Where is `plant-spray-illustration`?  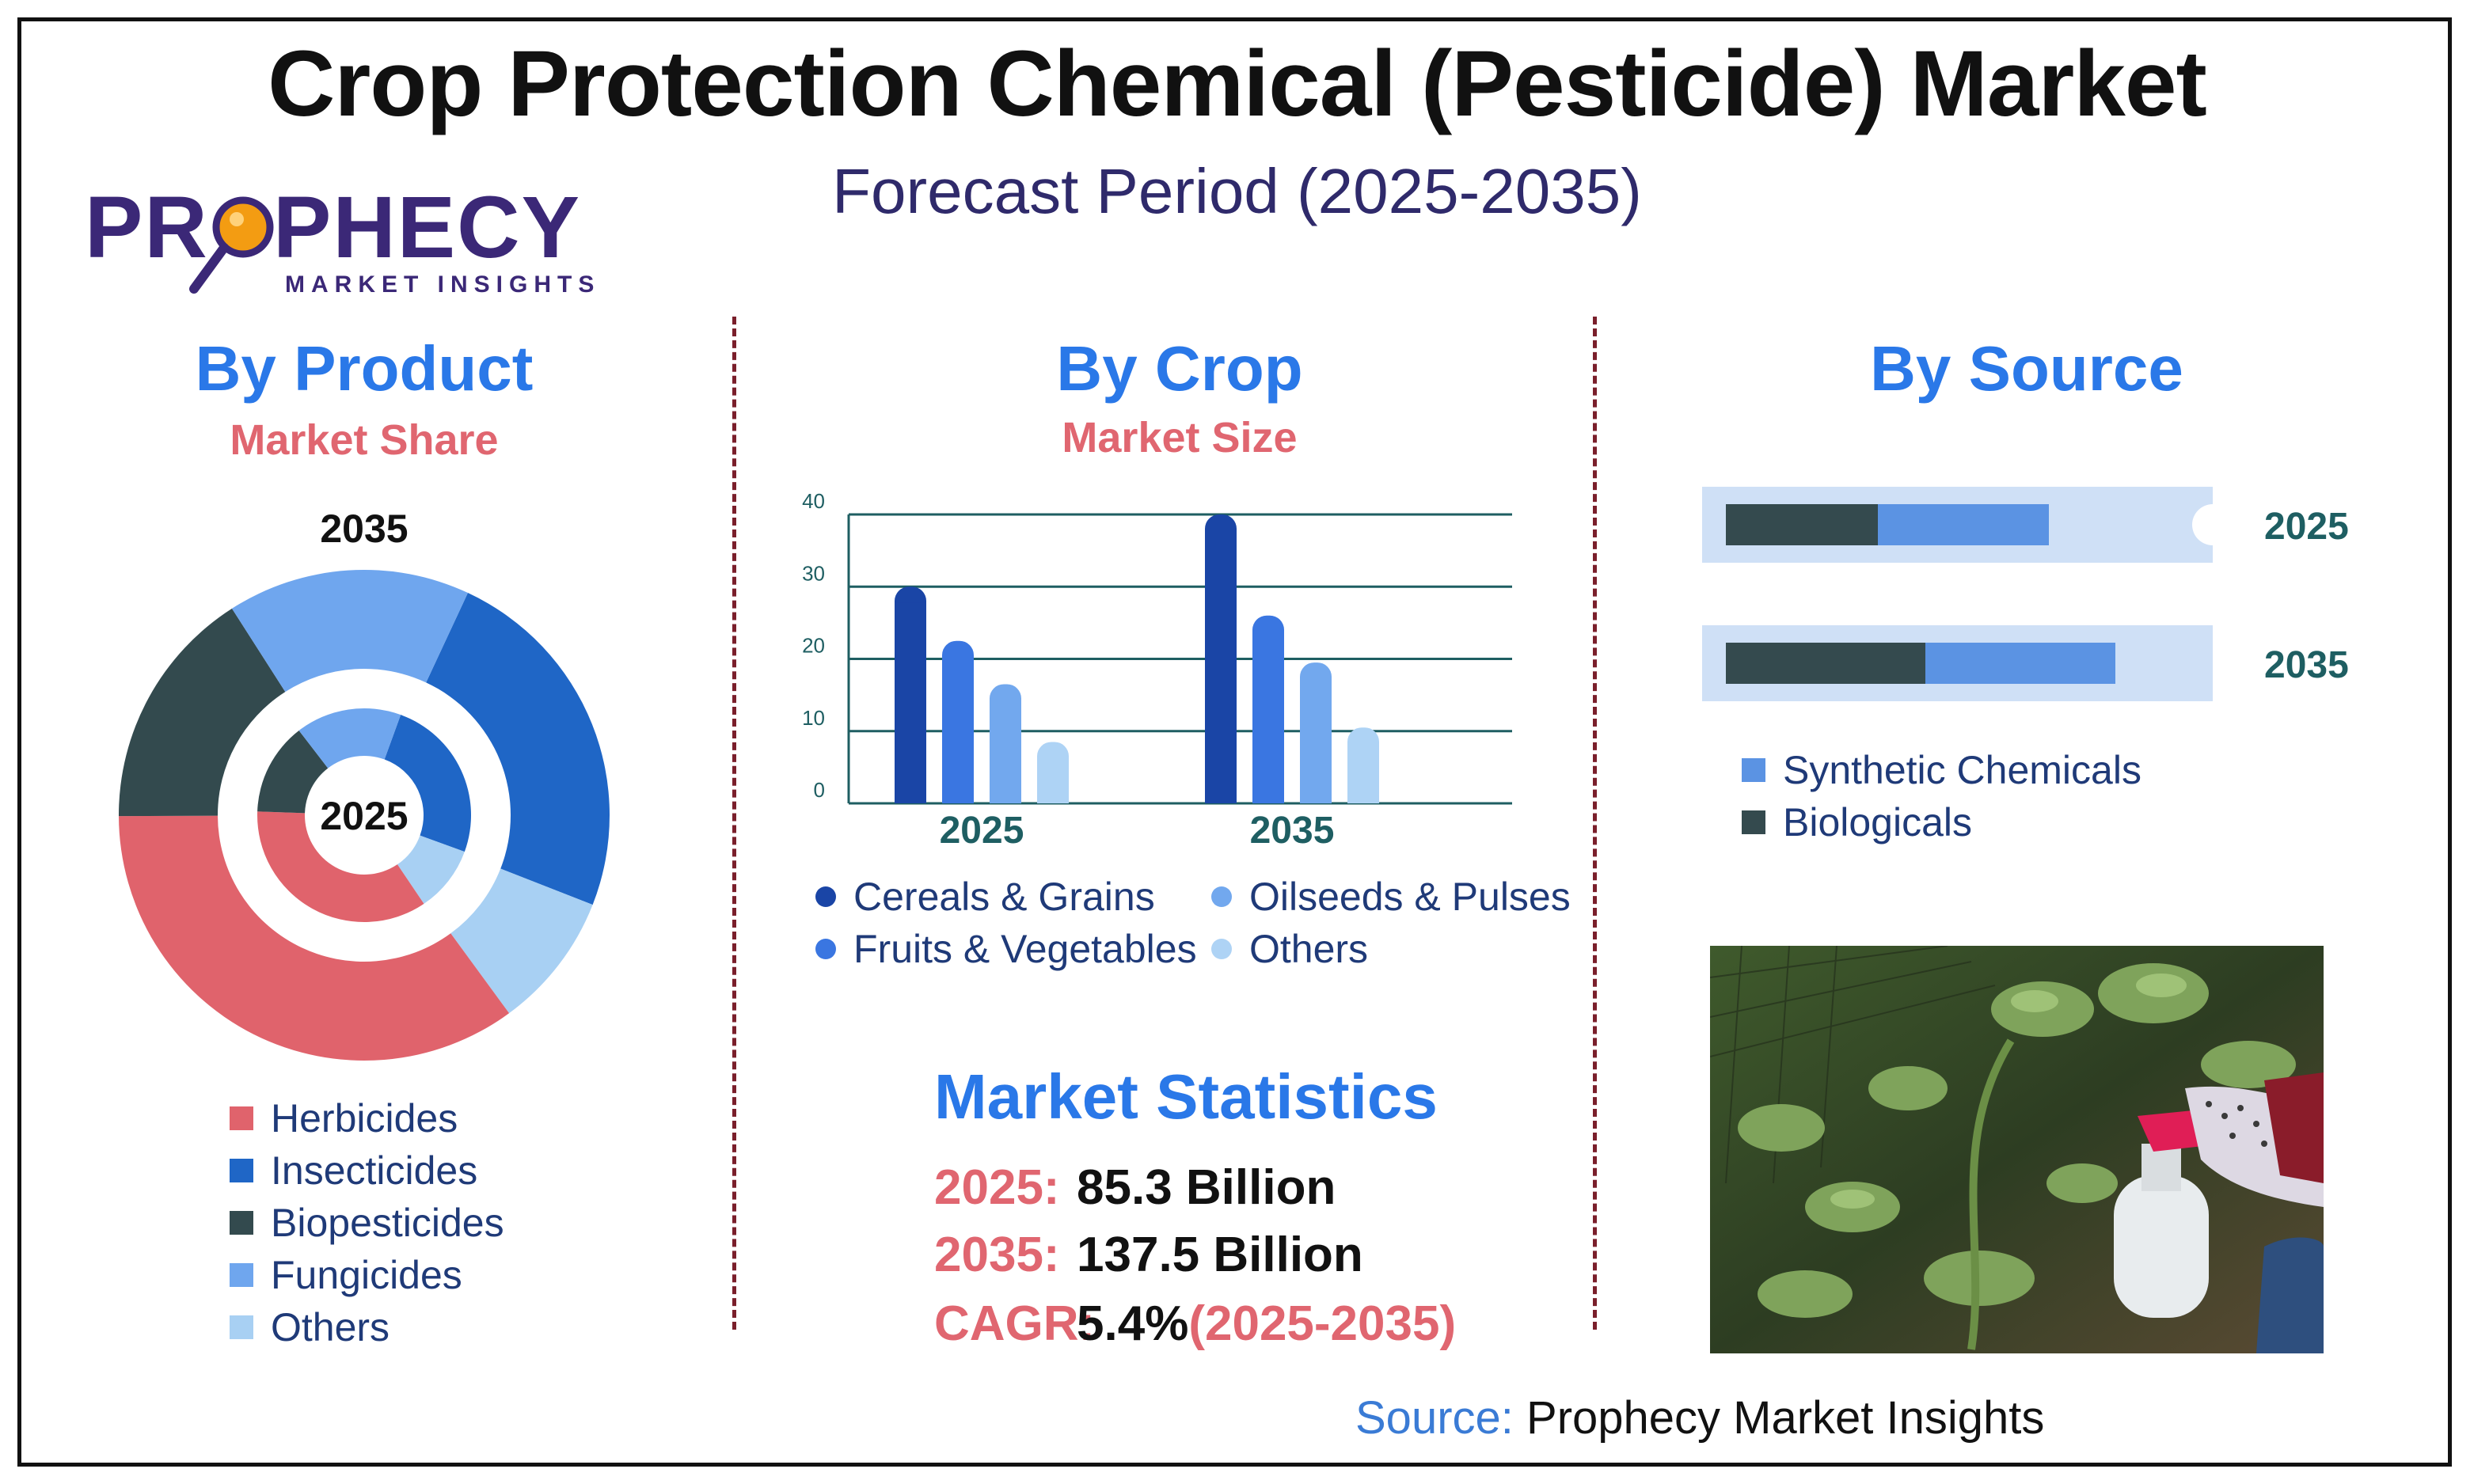 plant-spray-illustration is located at coordinates (2017, 1149).